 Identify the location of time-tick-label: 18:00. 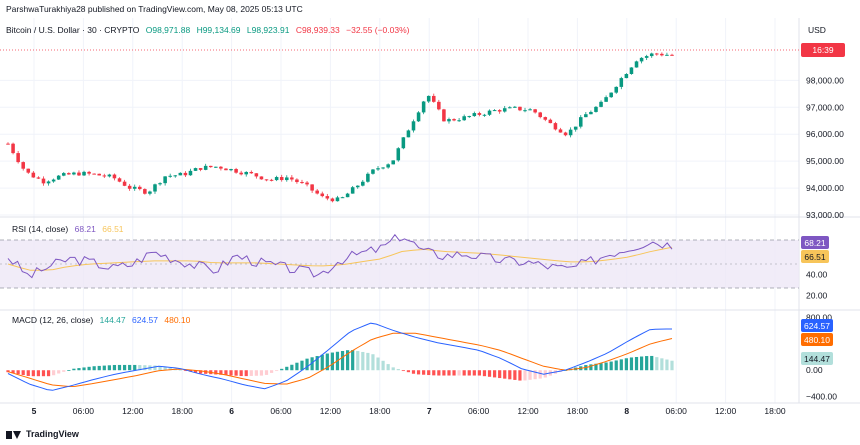
(183, 411).